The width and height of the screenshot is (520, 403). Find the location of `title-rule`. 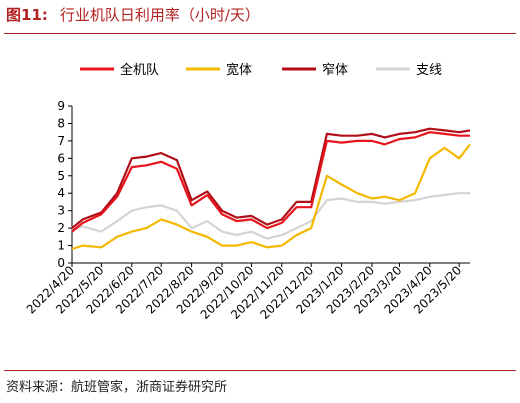

title-rule is located at coordinates (260, 33).